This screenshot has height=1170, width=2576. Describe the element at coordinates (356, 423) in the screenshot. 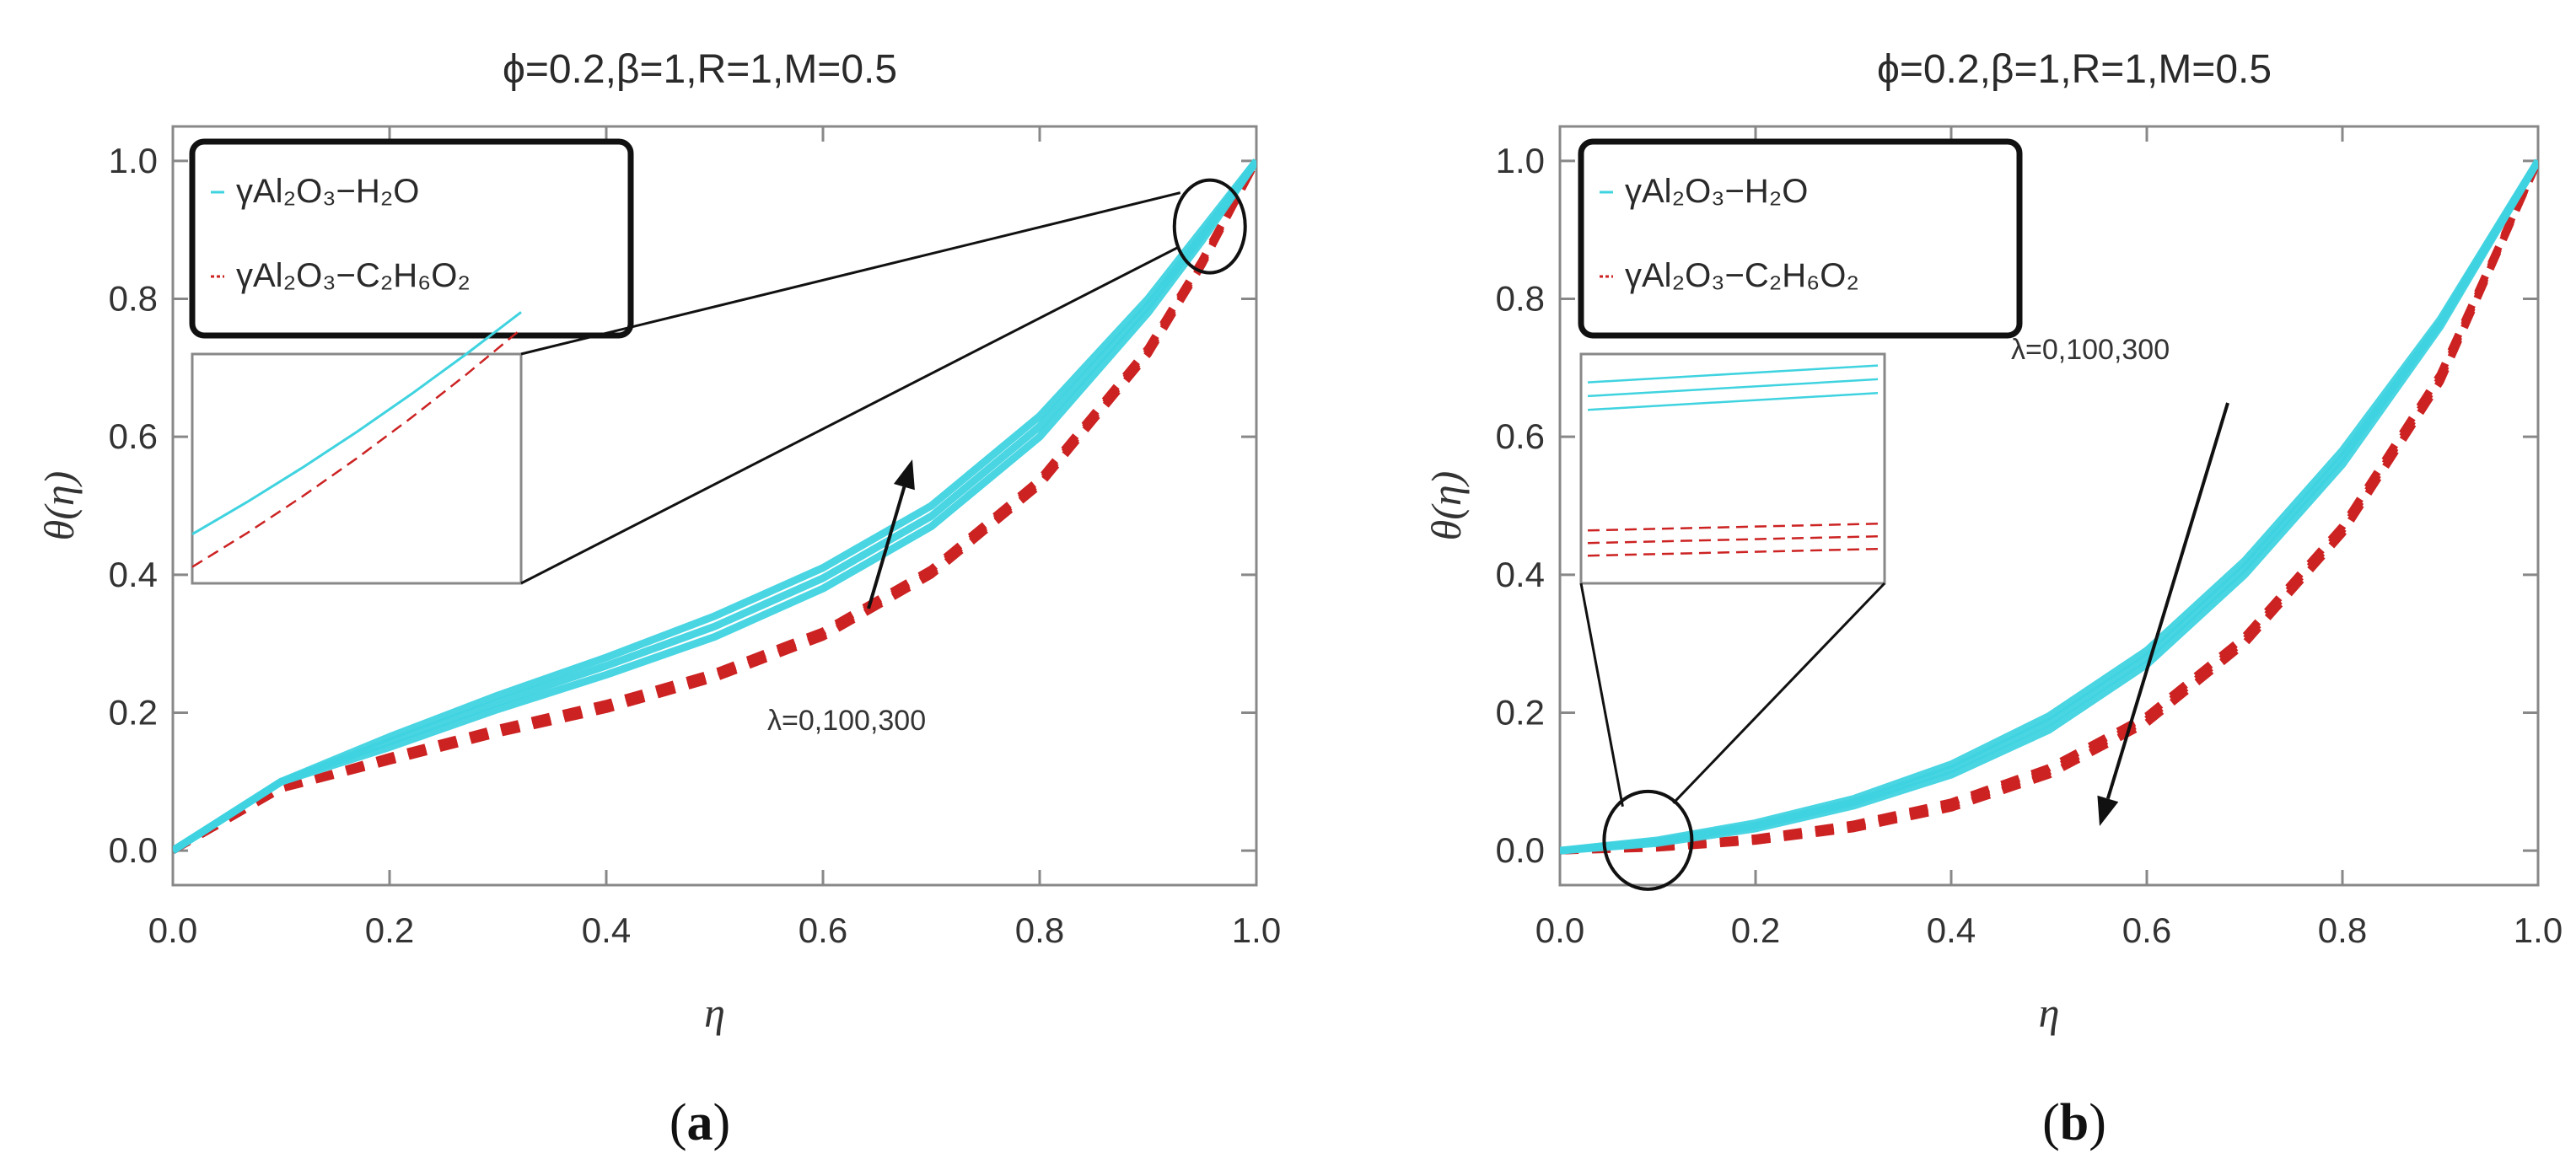

I see `inset-line-water` at that location.